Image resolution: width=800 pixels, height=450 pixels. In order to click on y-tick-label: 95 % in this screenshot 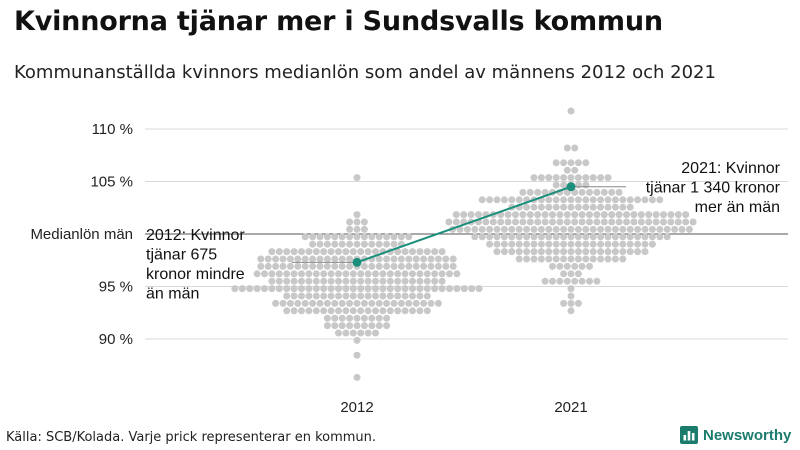, I will do `click(116, 287)`.